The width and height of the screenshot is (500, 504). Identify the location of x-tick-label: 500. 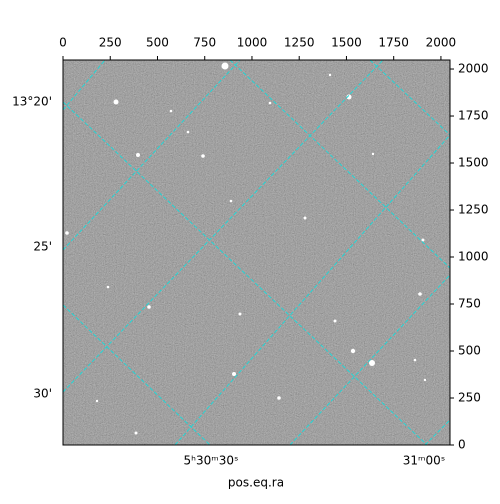
(157, 43).